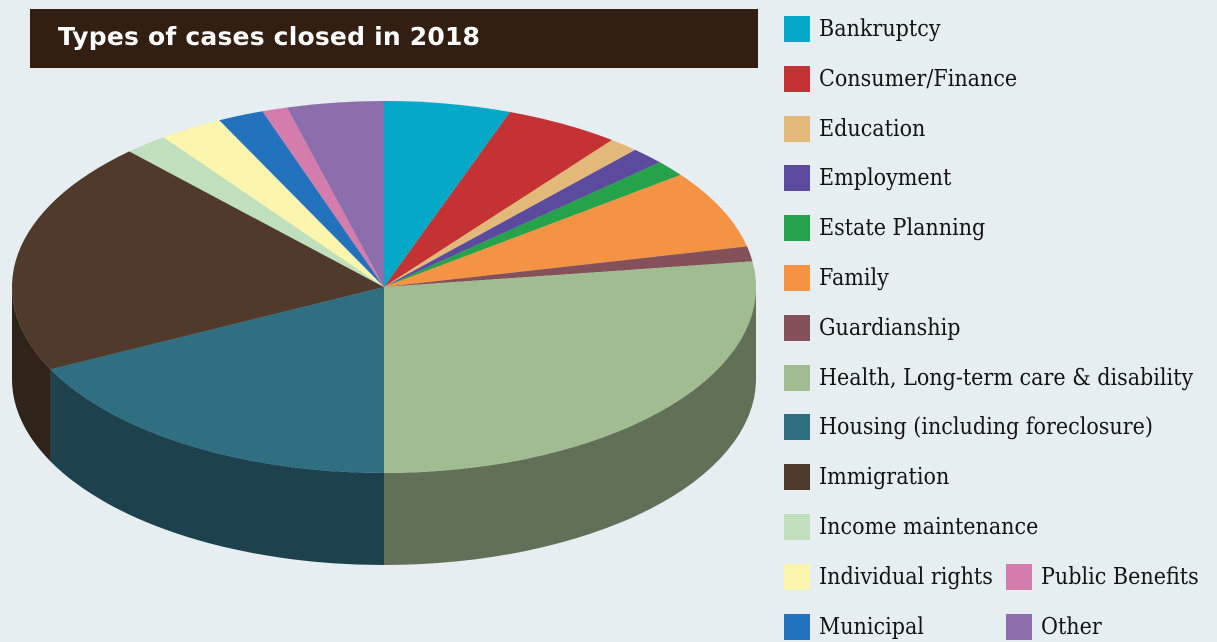 This screenshot has width=1217, height=642. I want to click on legend-label: Consumer/Finance, so click(918, 78).